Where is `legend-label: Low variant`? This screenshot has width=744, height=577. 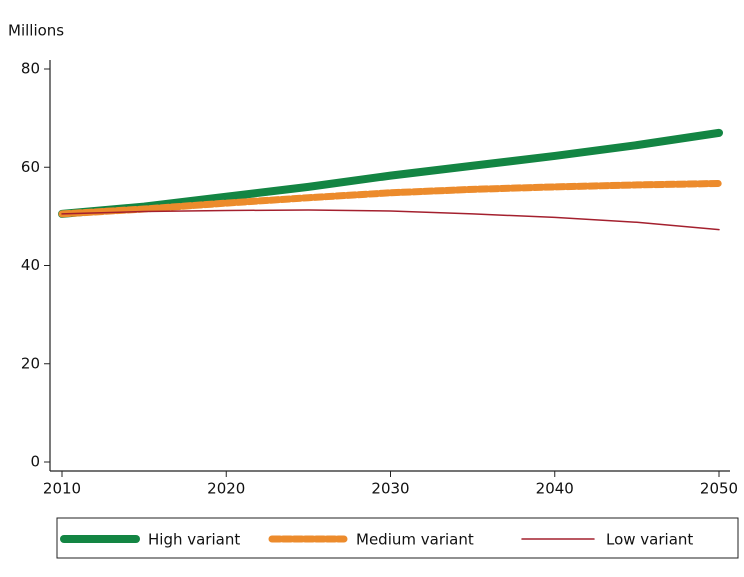
legend-label: Low variant is located at coordinates (649, 540).